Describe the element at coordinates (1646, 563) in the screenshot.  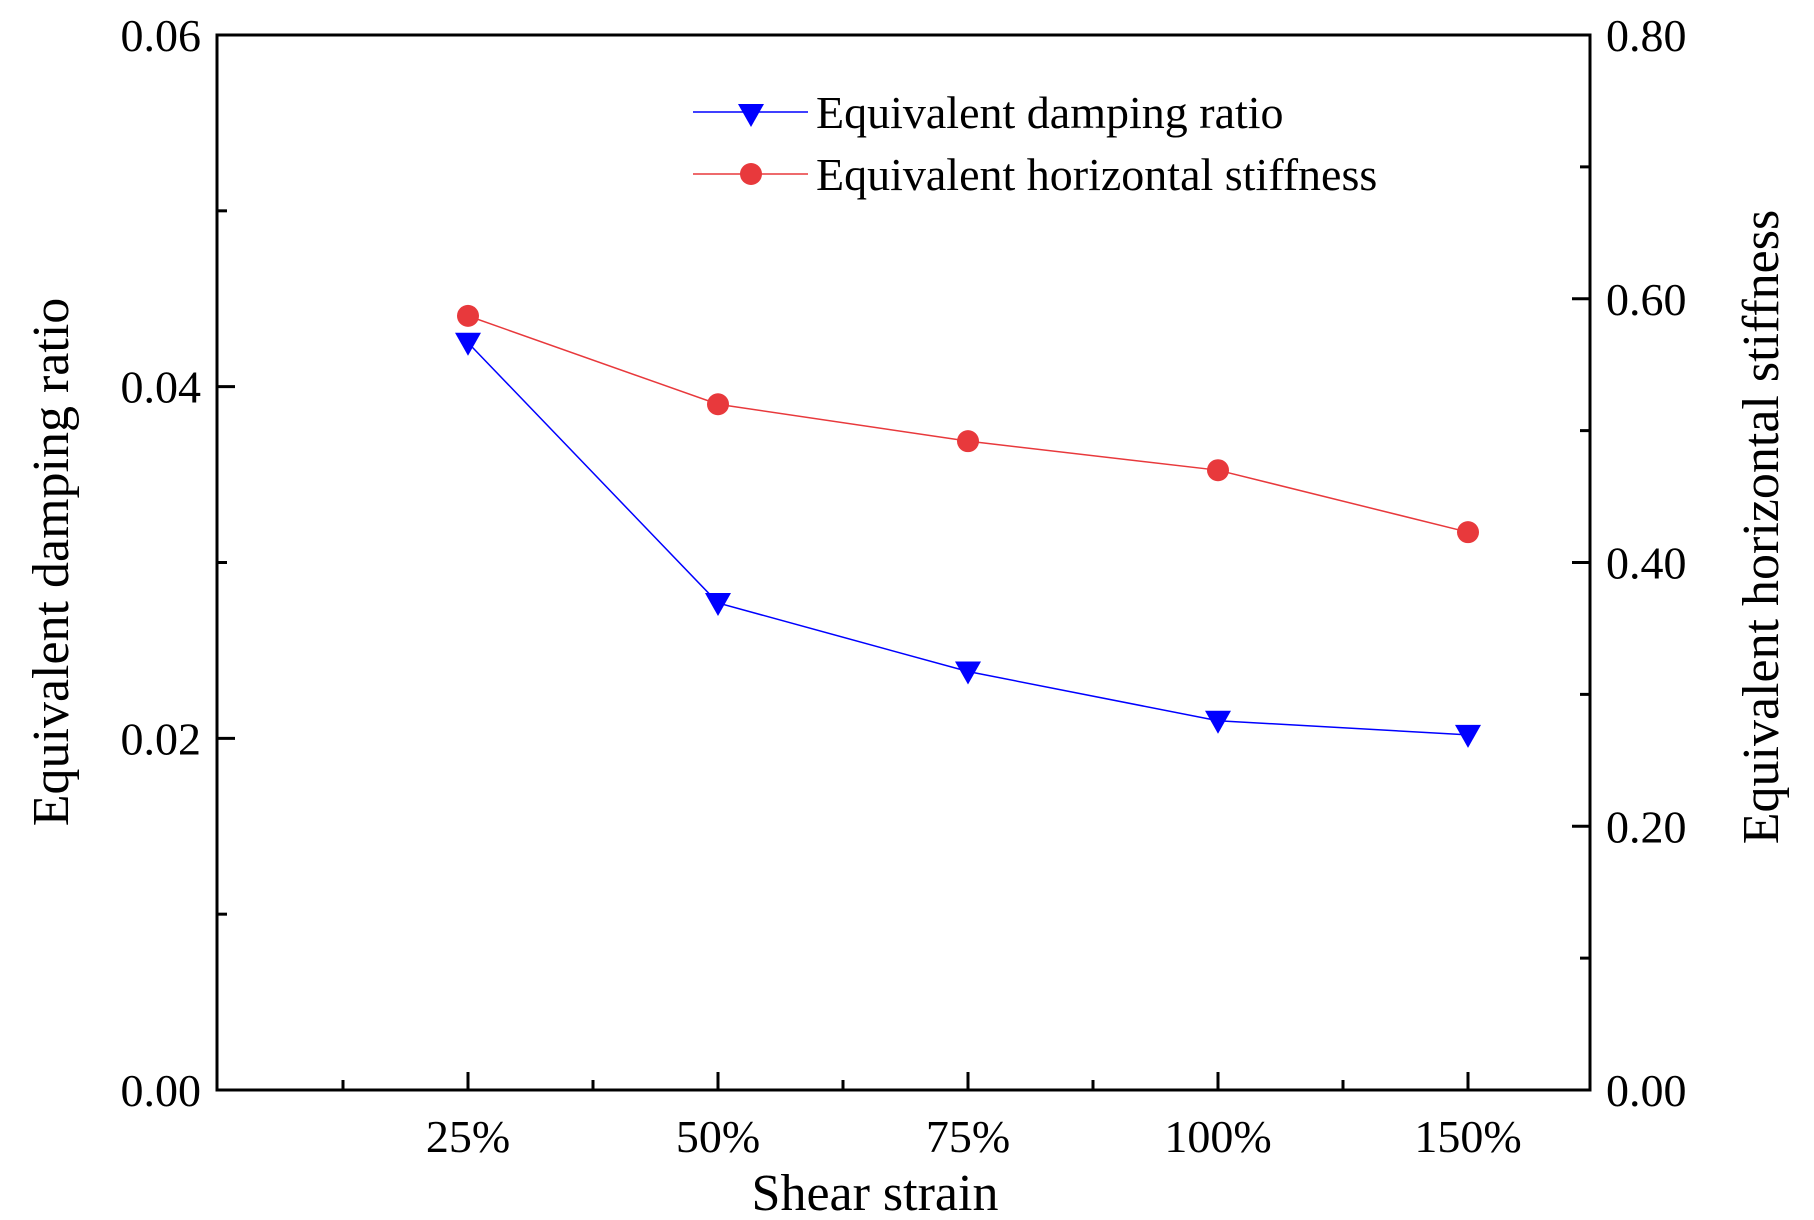
I see `y2-tick-label: 0.40` at that location.